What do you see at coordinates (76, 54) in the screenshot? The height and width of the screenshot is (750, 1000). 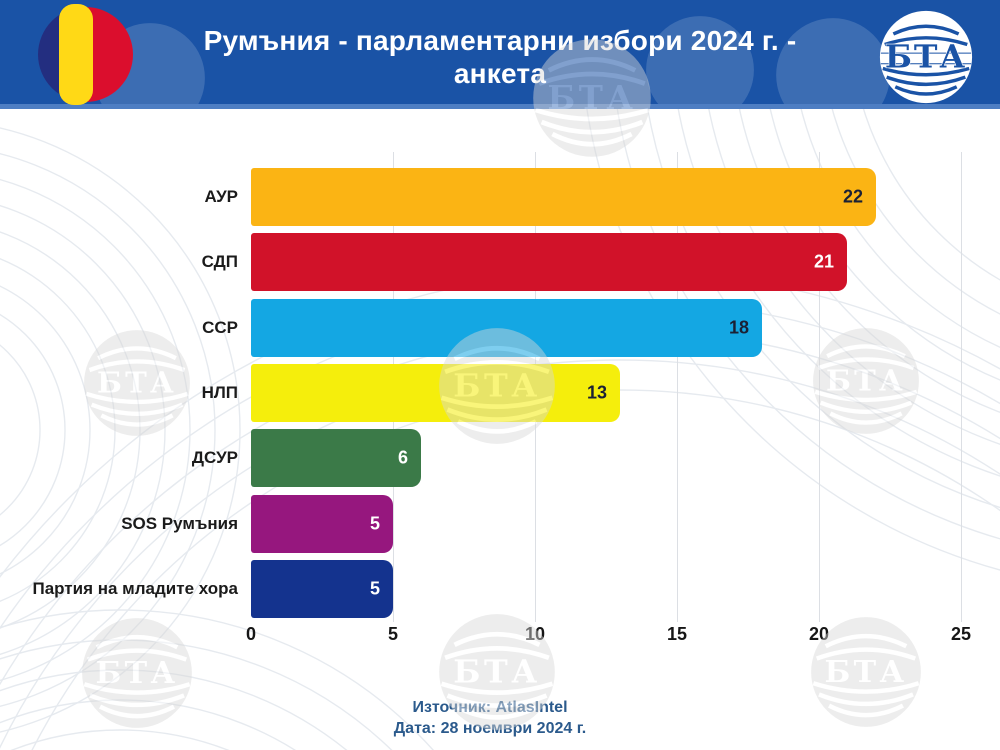 I see `romania-flag-yellow-stripe` at bounding box center [76, 54].